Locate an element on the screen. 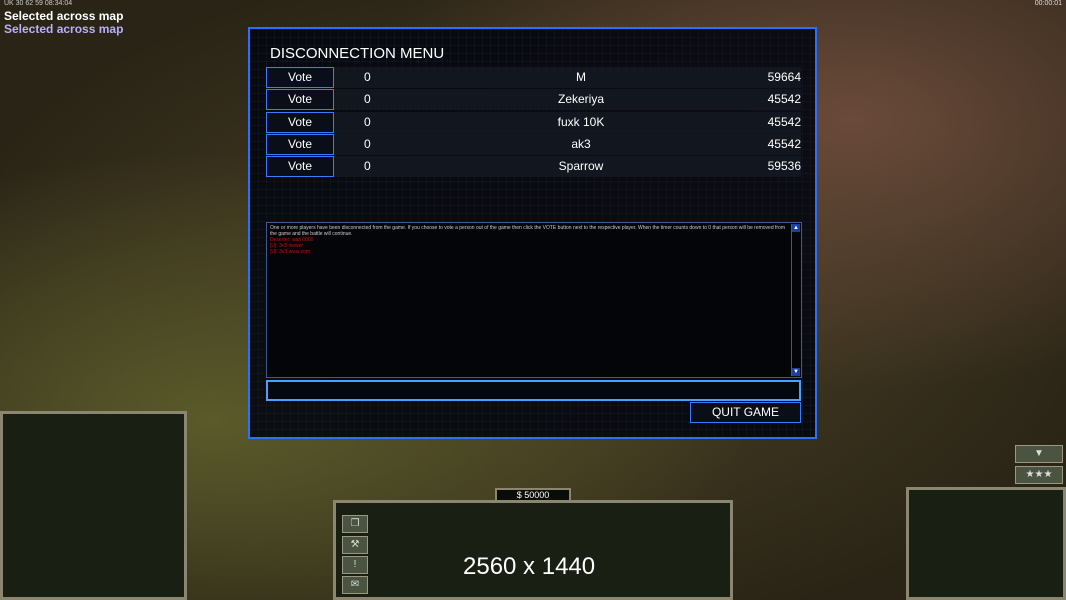 The height and width of the screenshot is (600, 1066). log-line: [U]: 3v3 www.com is located at coordinates (290, 252).